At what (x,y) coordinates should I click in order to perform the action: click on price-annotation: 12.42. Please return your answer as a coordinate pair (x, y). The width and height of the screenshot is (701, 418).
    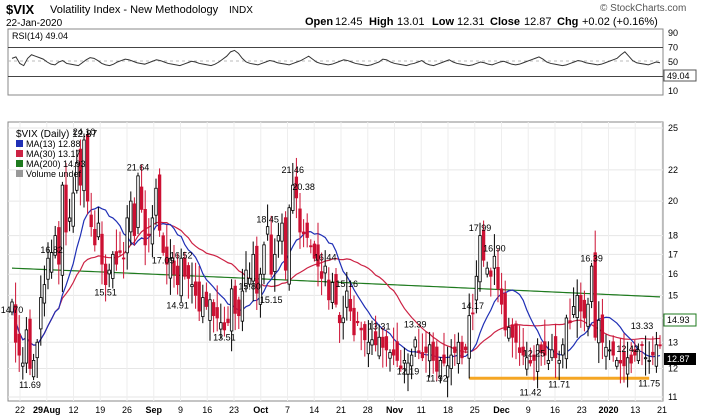
    Looking at the image, I should click on (627, 349).